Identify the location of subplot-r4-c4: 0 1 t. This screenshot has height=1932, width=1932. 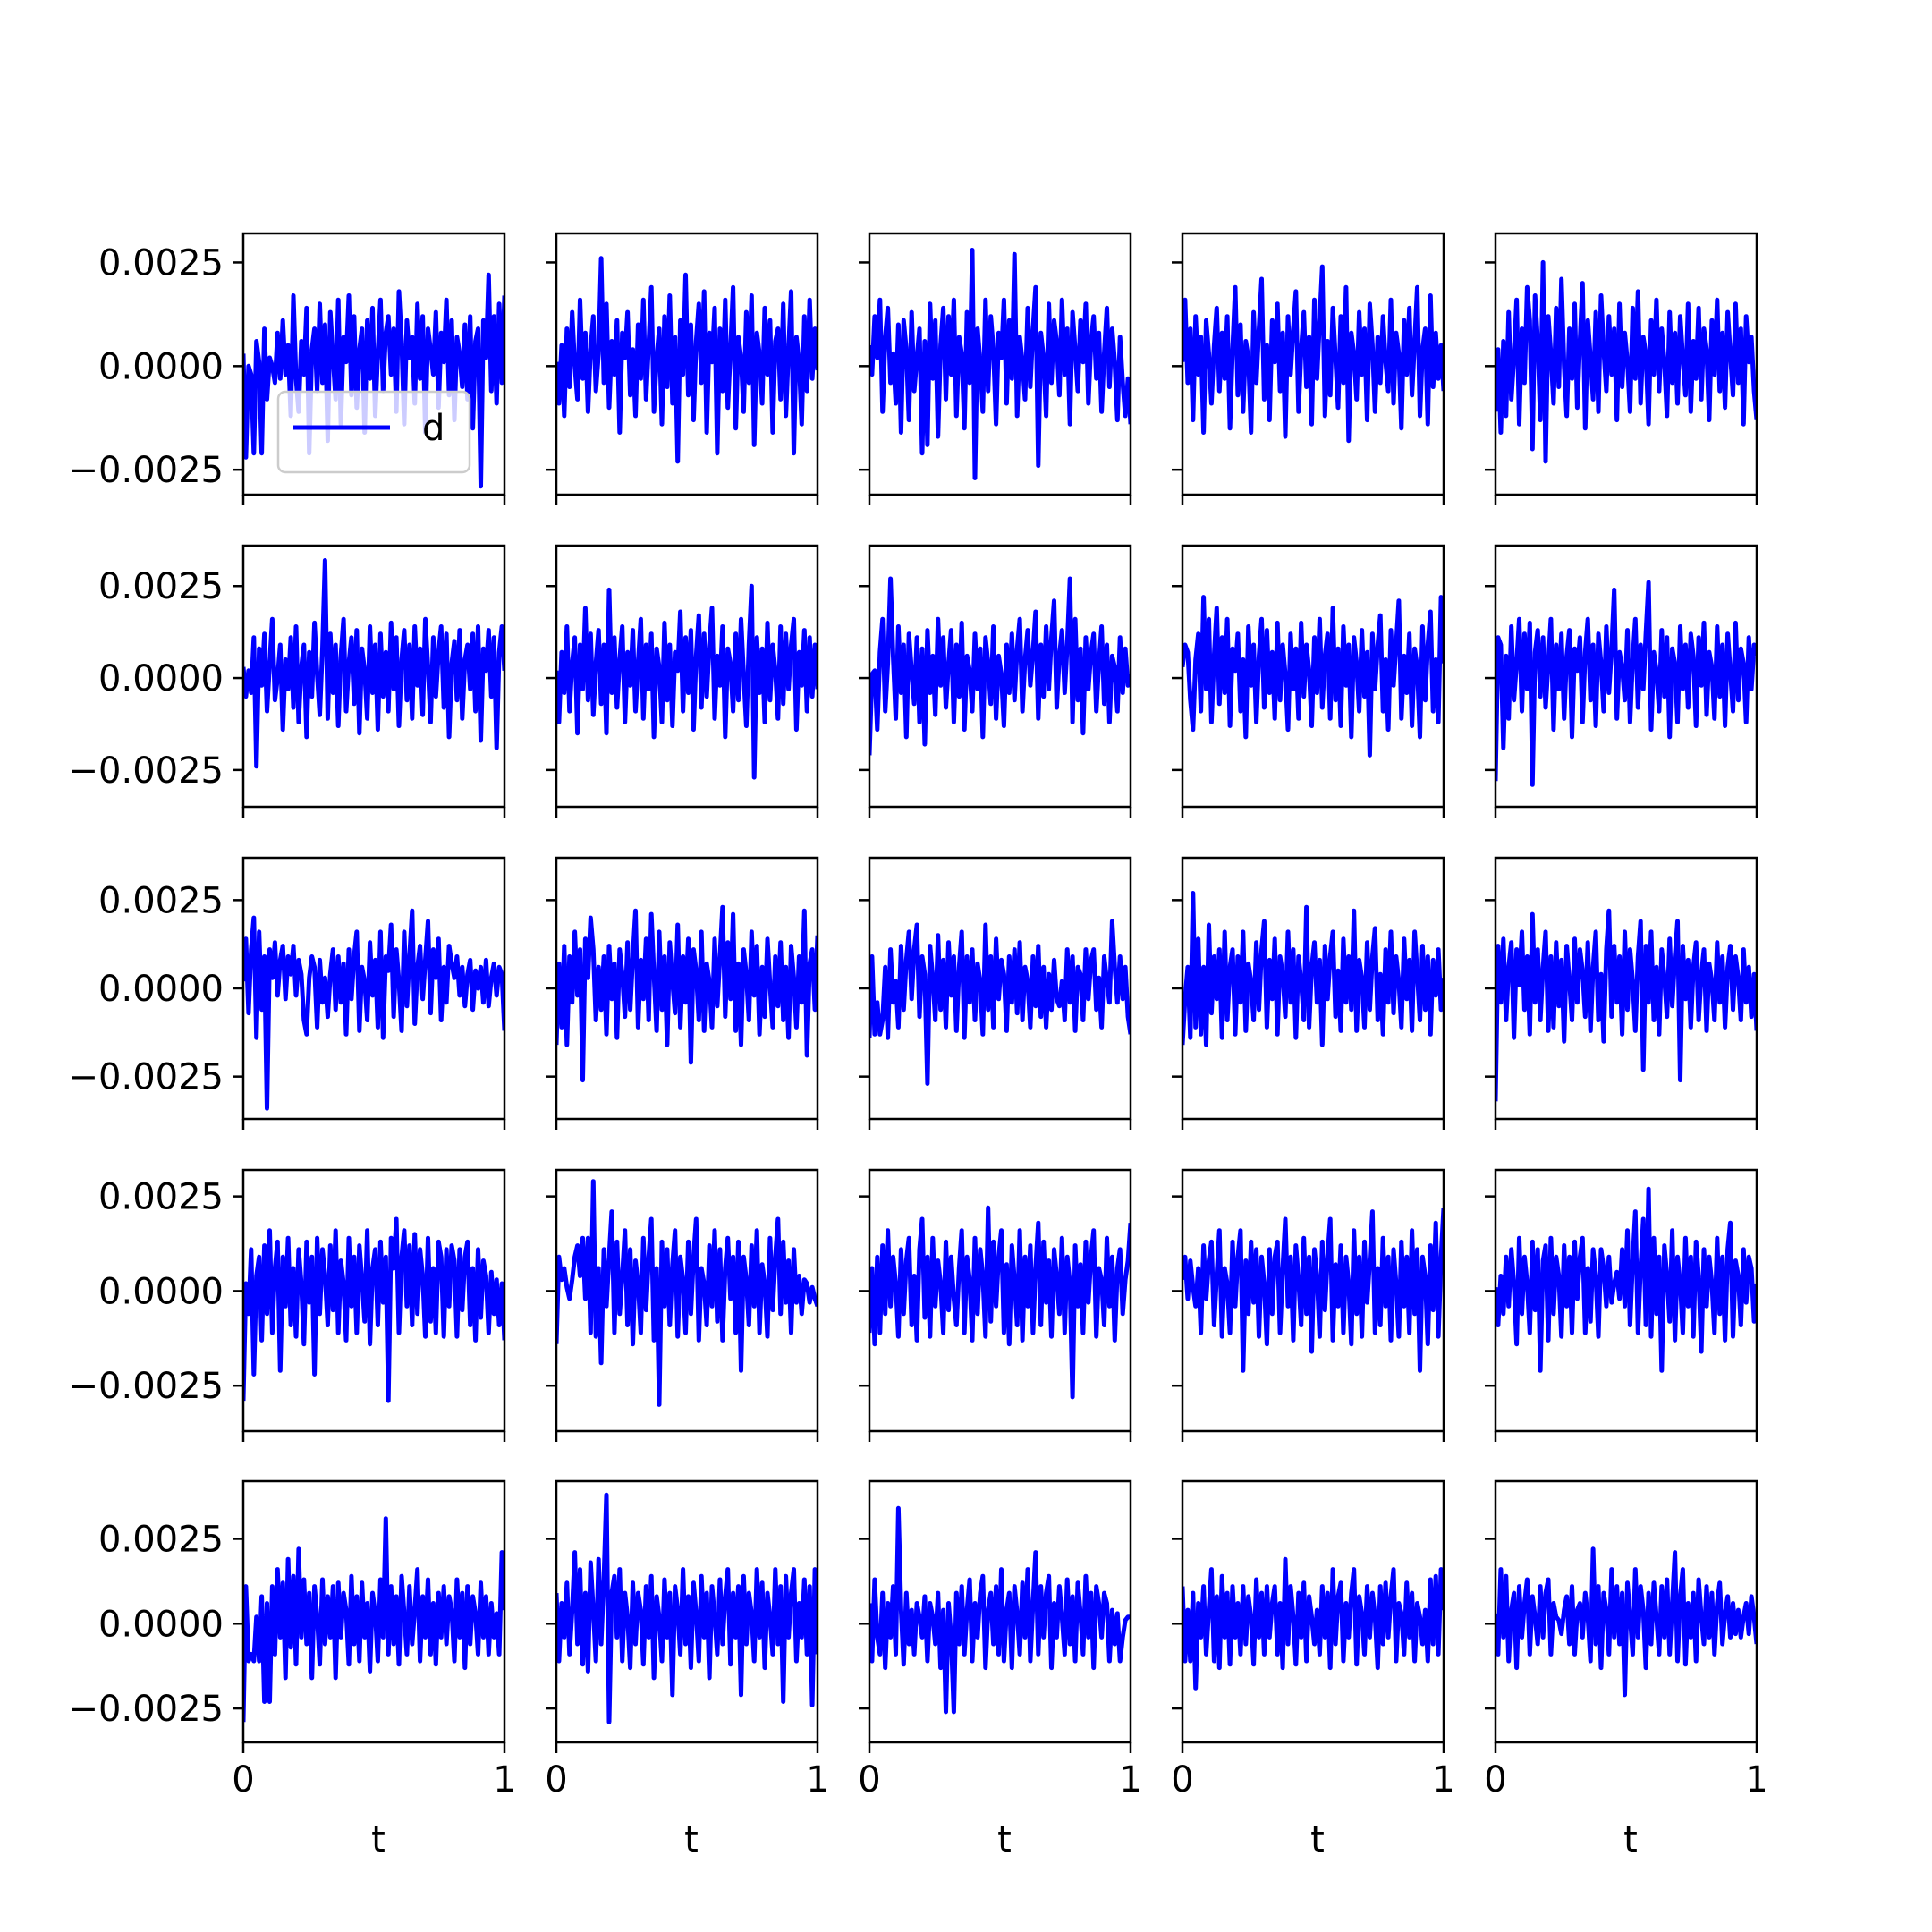
(1626, 1669).